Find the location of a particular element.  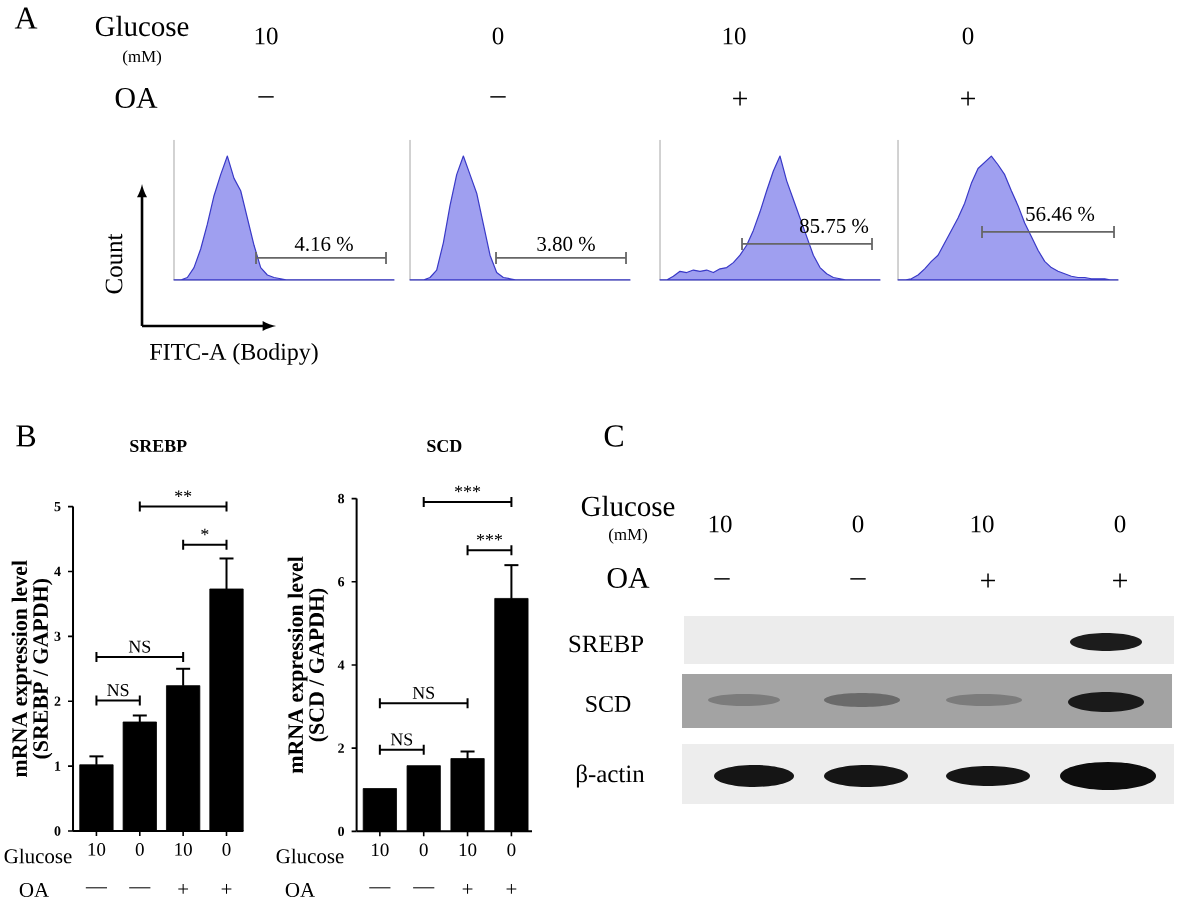

text: A is located at coordinates (26, 18).